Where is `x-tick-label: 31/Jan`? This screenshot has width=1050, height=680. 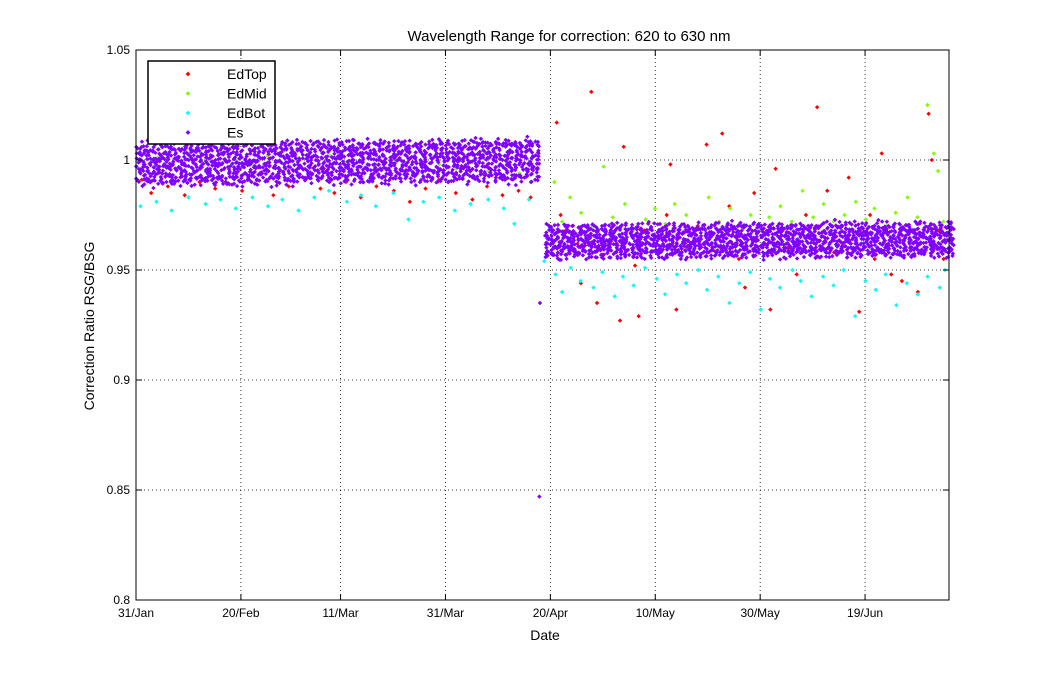
x-tick-label: 31/Jan is located at coordinates (136, 613).